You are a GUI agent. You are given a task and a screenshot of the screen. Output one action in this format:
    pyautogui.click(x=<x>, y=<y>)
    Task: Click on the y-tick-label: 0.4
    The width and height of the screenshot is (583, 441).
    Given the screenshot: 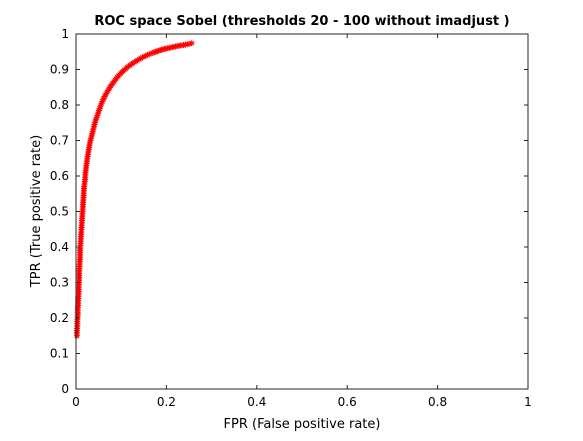 What is the action you would take?
    pyautogui.click(x=59, y=247)
    